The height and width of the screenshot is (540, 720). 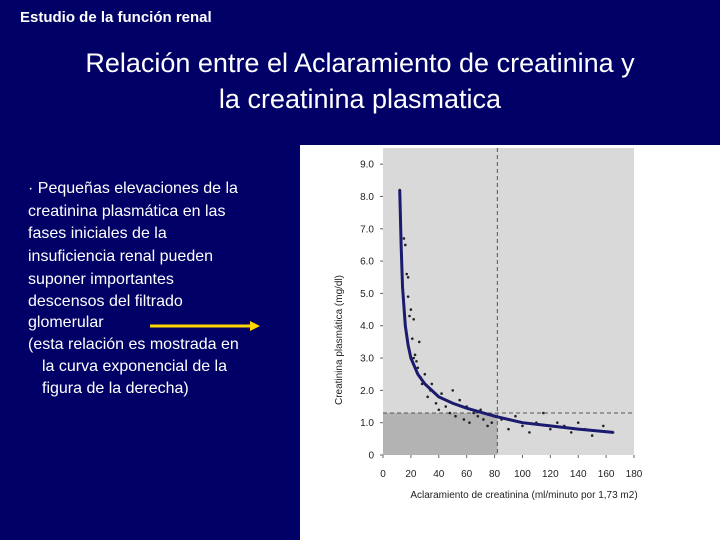 I want to click on y-tick-label: 5.0, so click(x=367, y=294).